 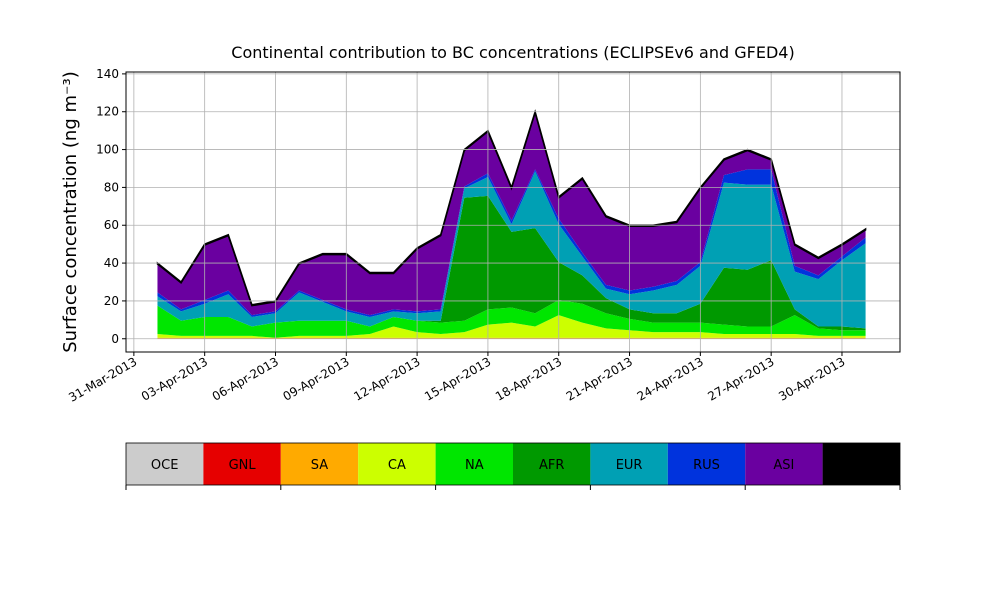 I want to click on y-tick-label: 60, so click(x=111, y=225).